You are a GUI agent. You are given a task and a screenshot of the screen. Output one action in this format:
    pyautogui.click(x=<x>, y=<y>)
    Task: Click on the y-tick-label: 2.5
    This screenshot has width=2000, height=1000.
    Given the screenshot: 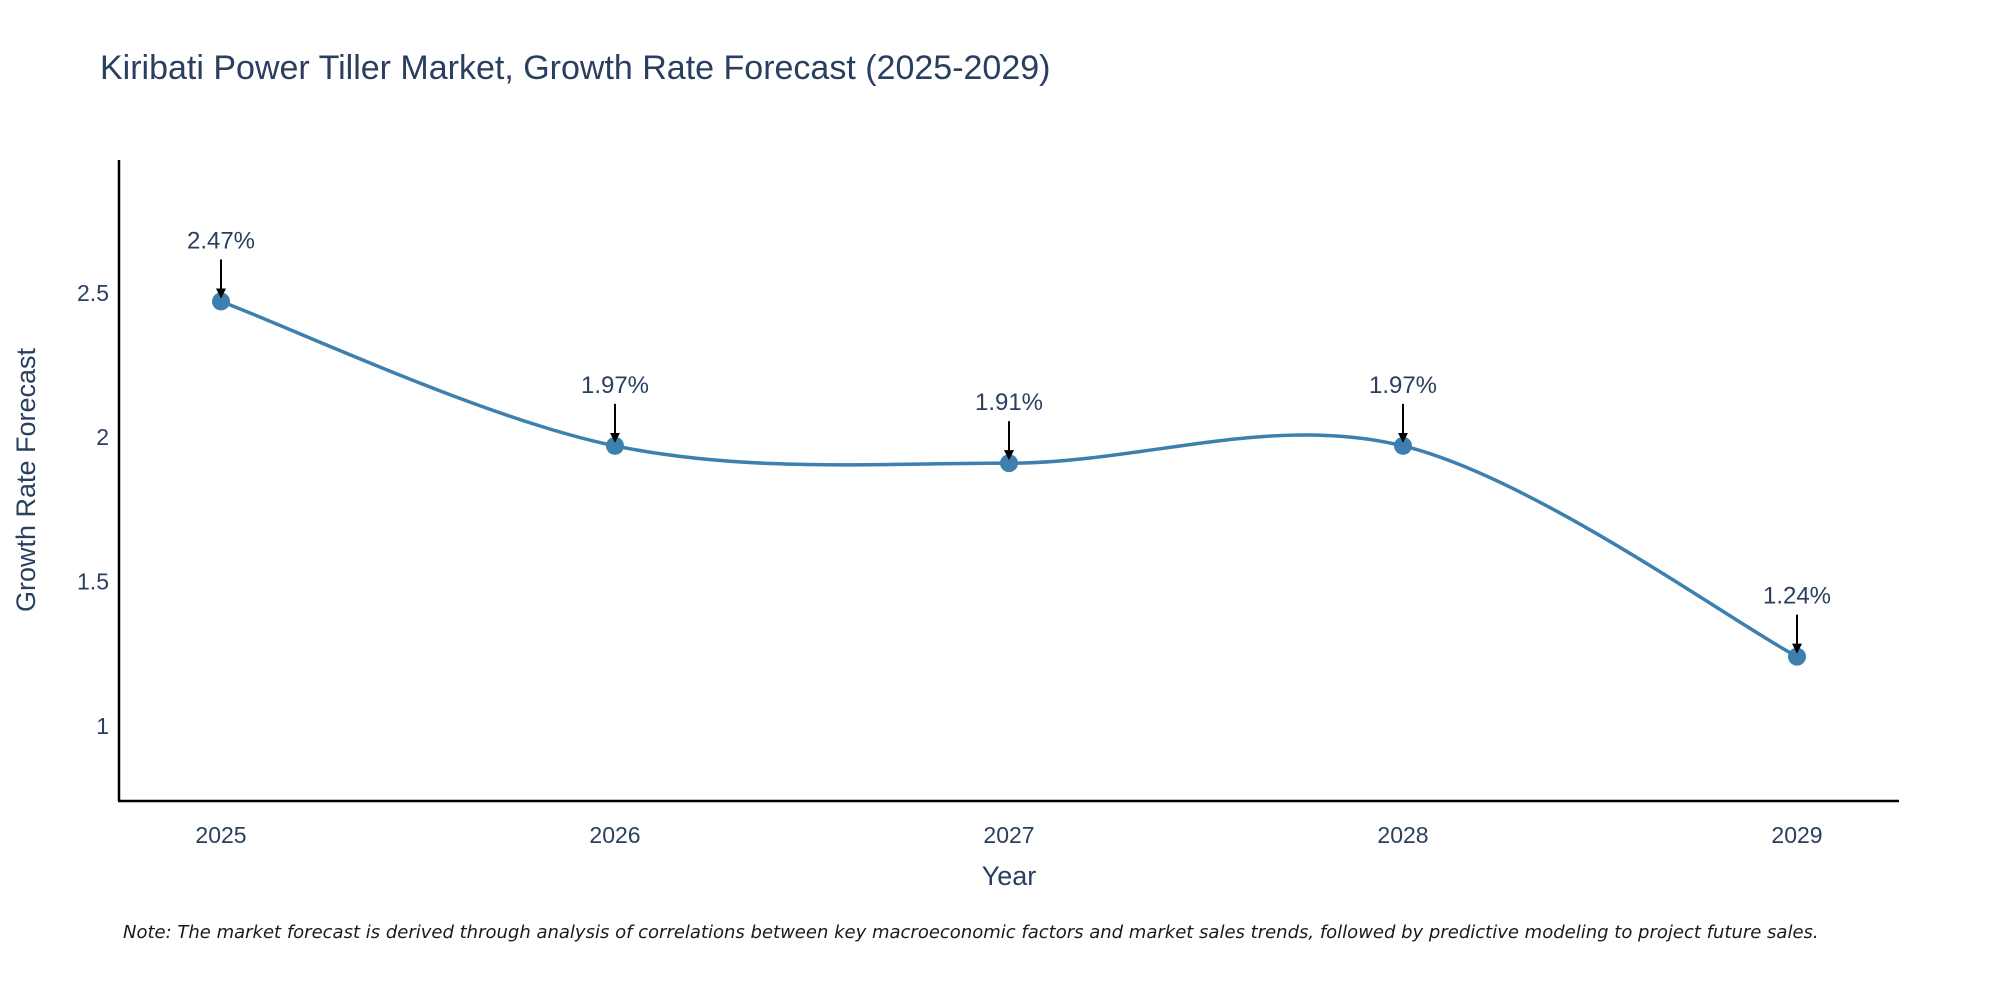 What is the action you would take?
    pyautogui.click(x=93, y=293)
    